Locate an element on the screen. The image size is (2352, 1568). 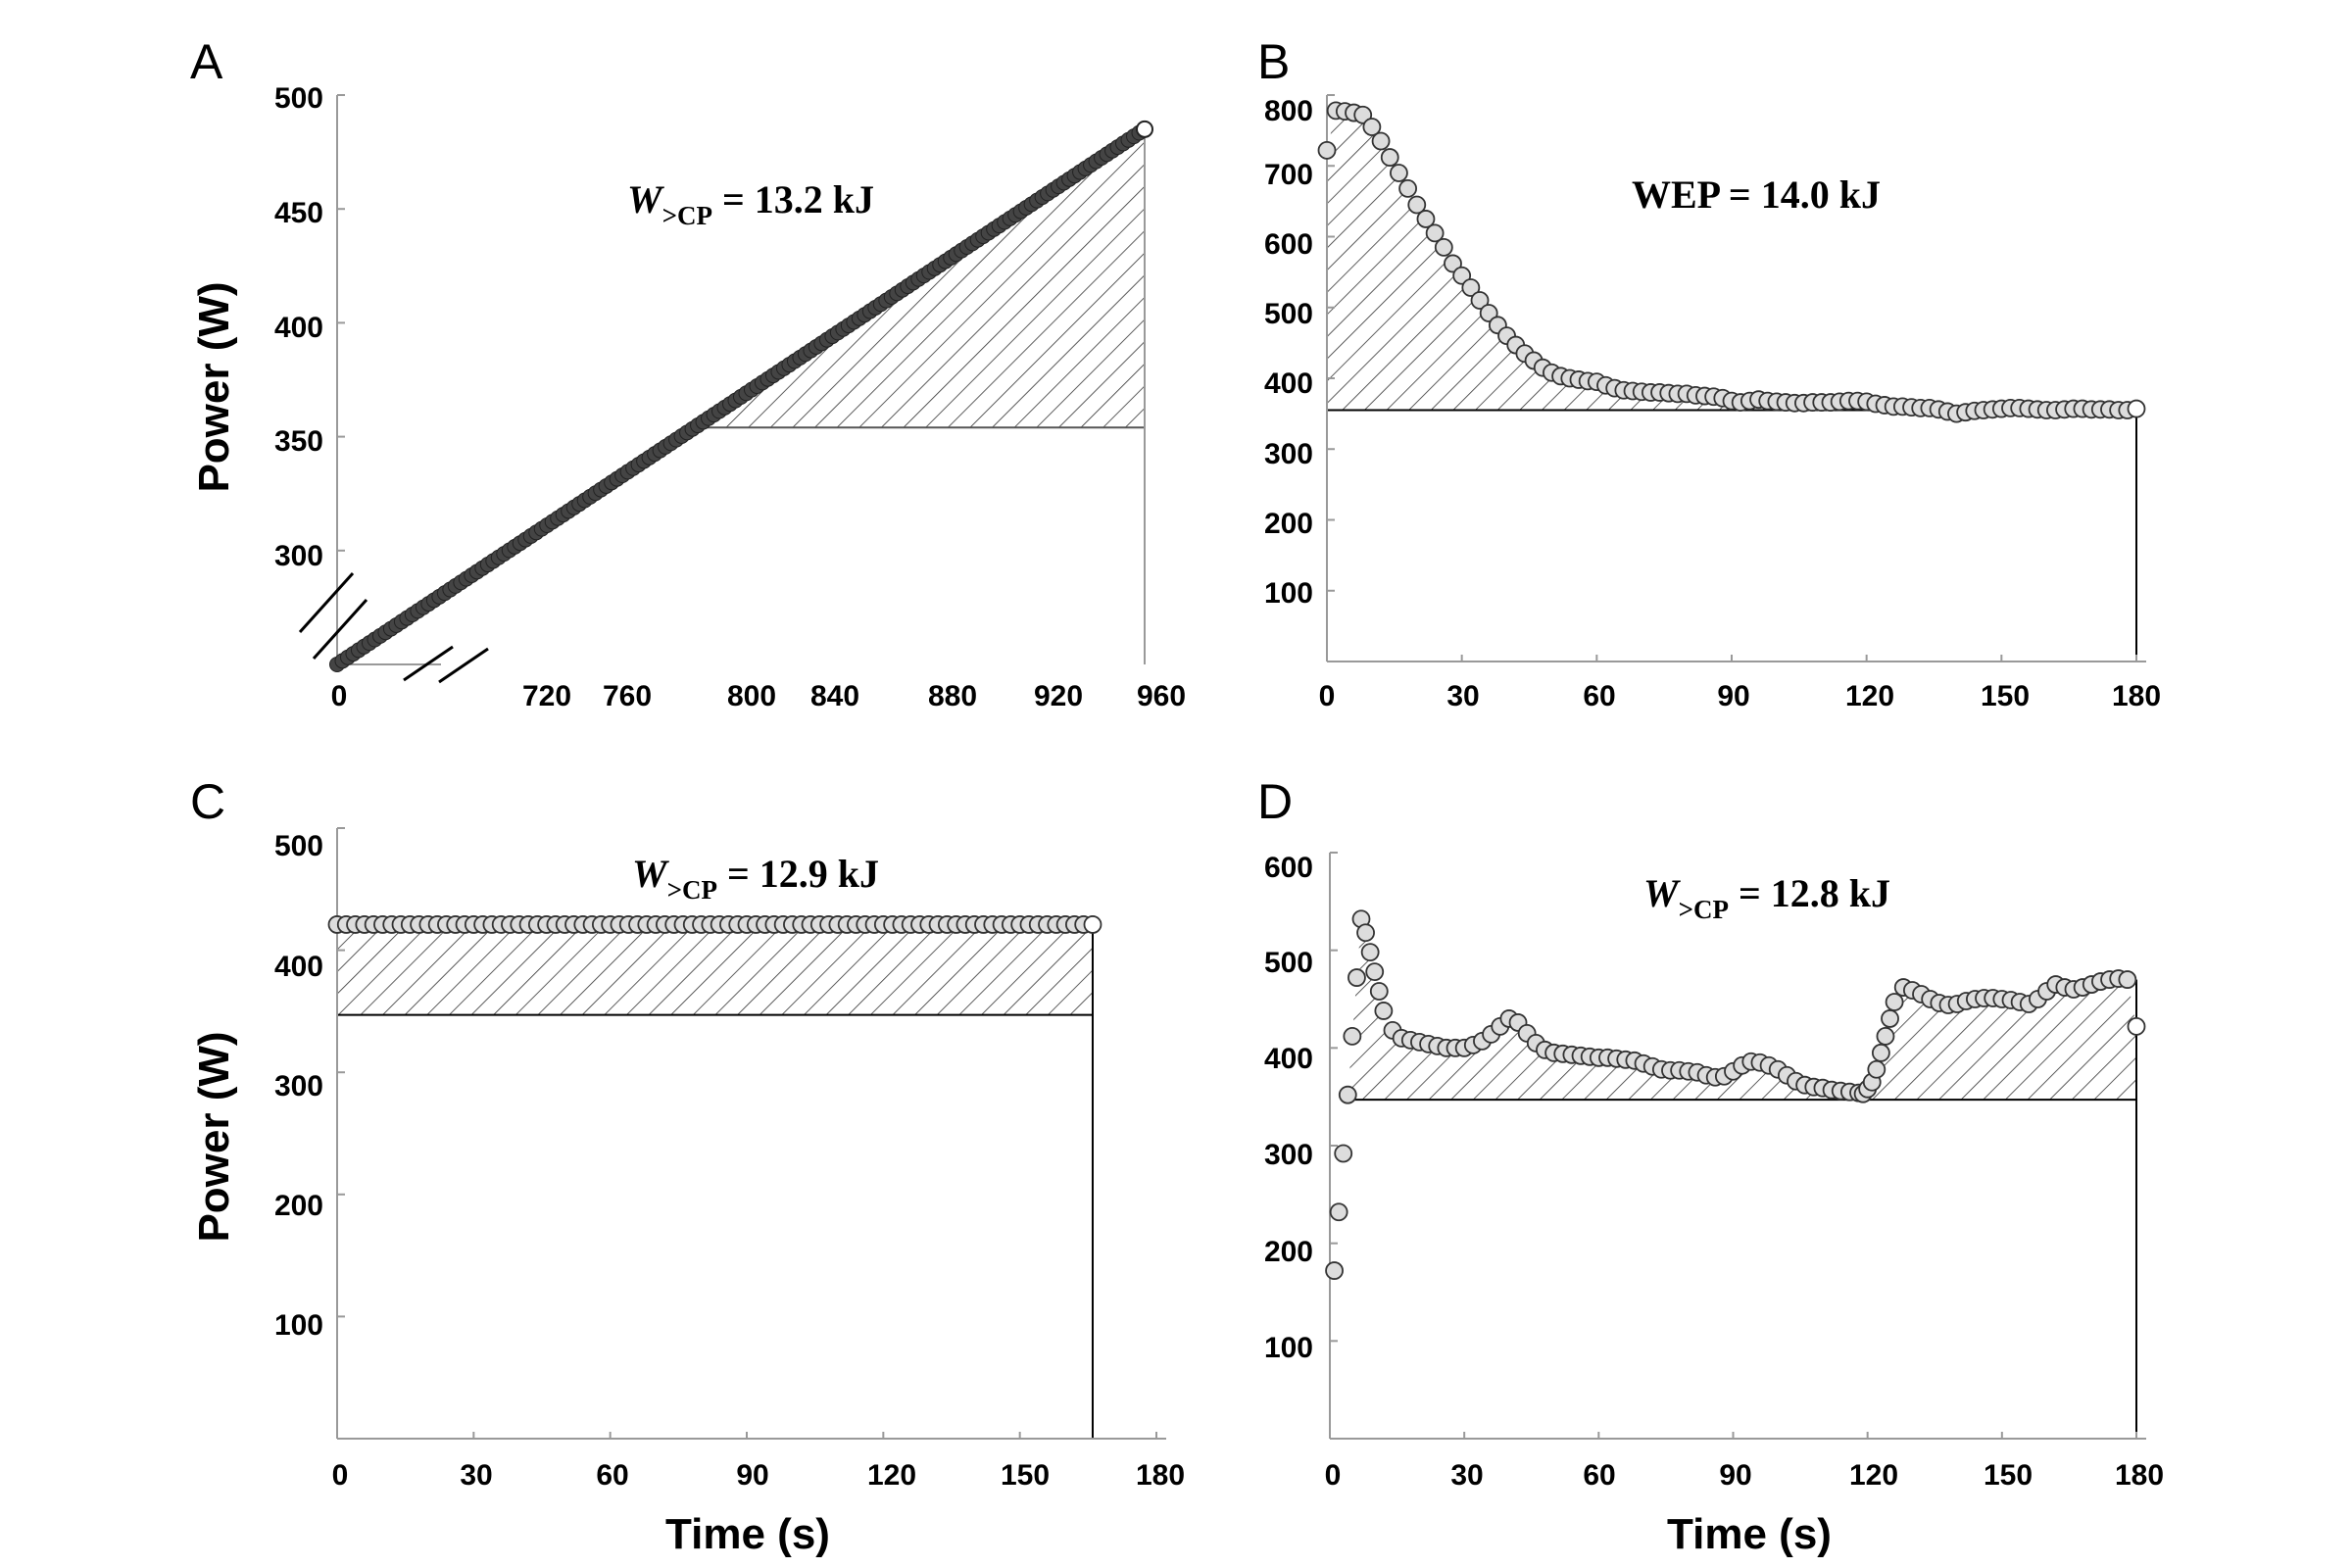
tick-label: 30 is located at coordinates (1462, 696).